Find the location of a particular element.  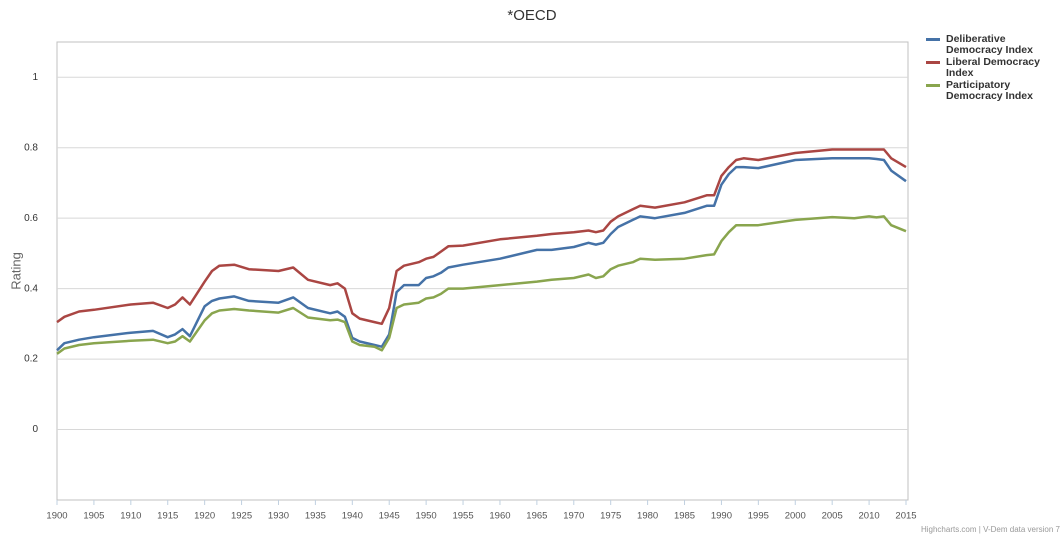

x-tick-label: 1915 is located at coordinates (167, 516).